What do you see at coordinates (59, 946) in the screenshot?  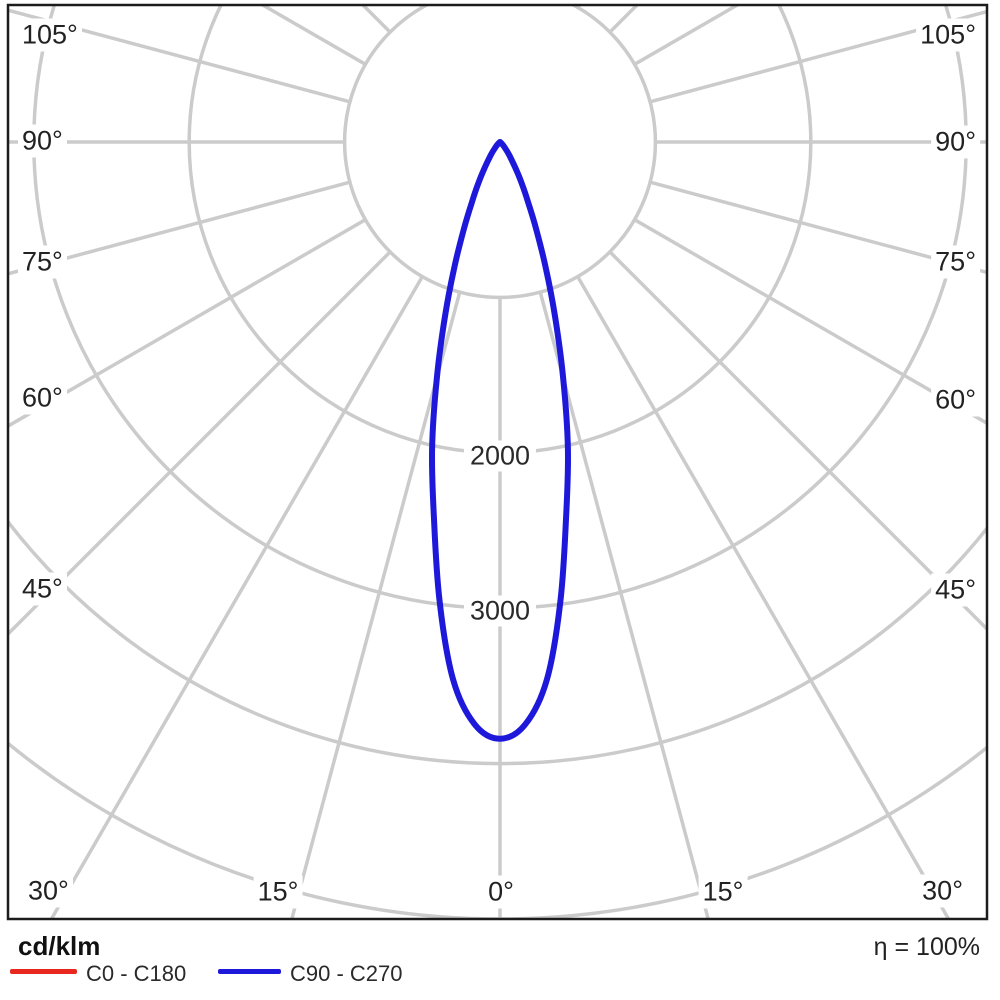 I see `unit-label: cd/klm` at bounding box center [59, 946].